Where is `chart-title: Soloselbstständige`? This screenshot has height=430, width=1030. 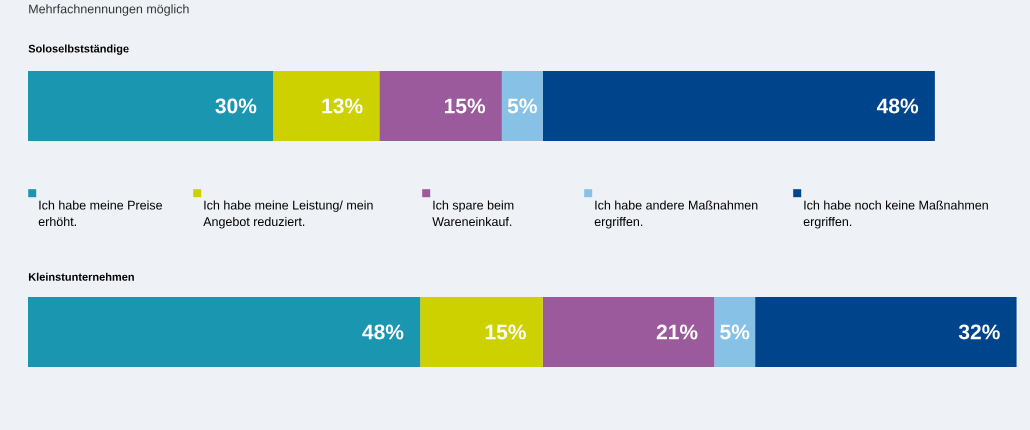 chart-title: Soloselbstständige is located at coordinates (78, 49).